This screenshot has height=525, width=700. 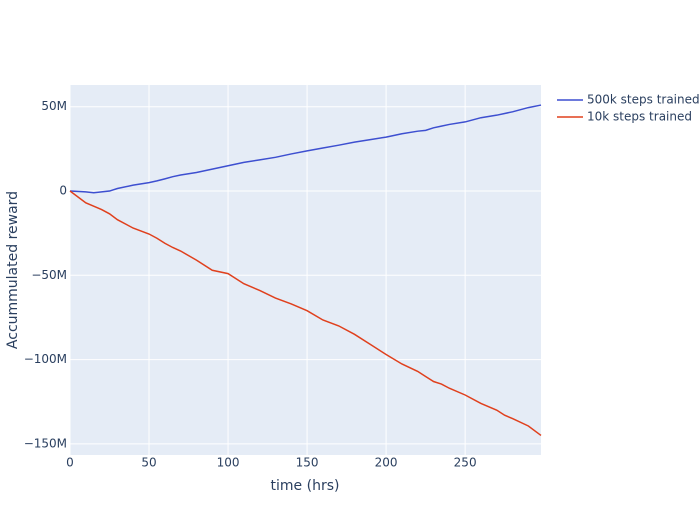 I want to click on data-line, so click(x=305, y=149).